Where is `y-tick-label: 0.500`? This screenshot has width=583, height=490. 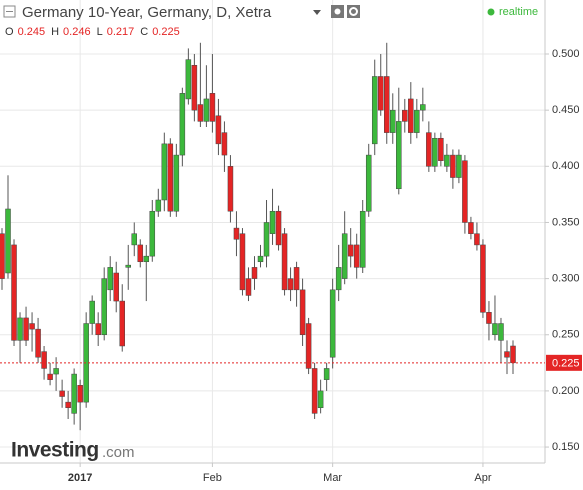 y-tick-label: 0.500 is located at coordinates (566, 54).